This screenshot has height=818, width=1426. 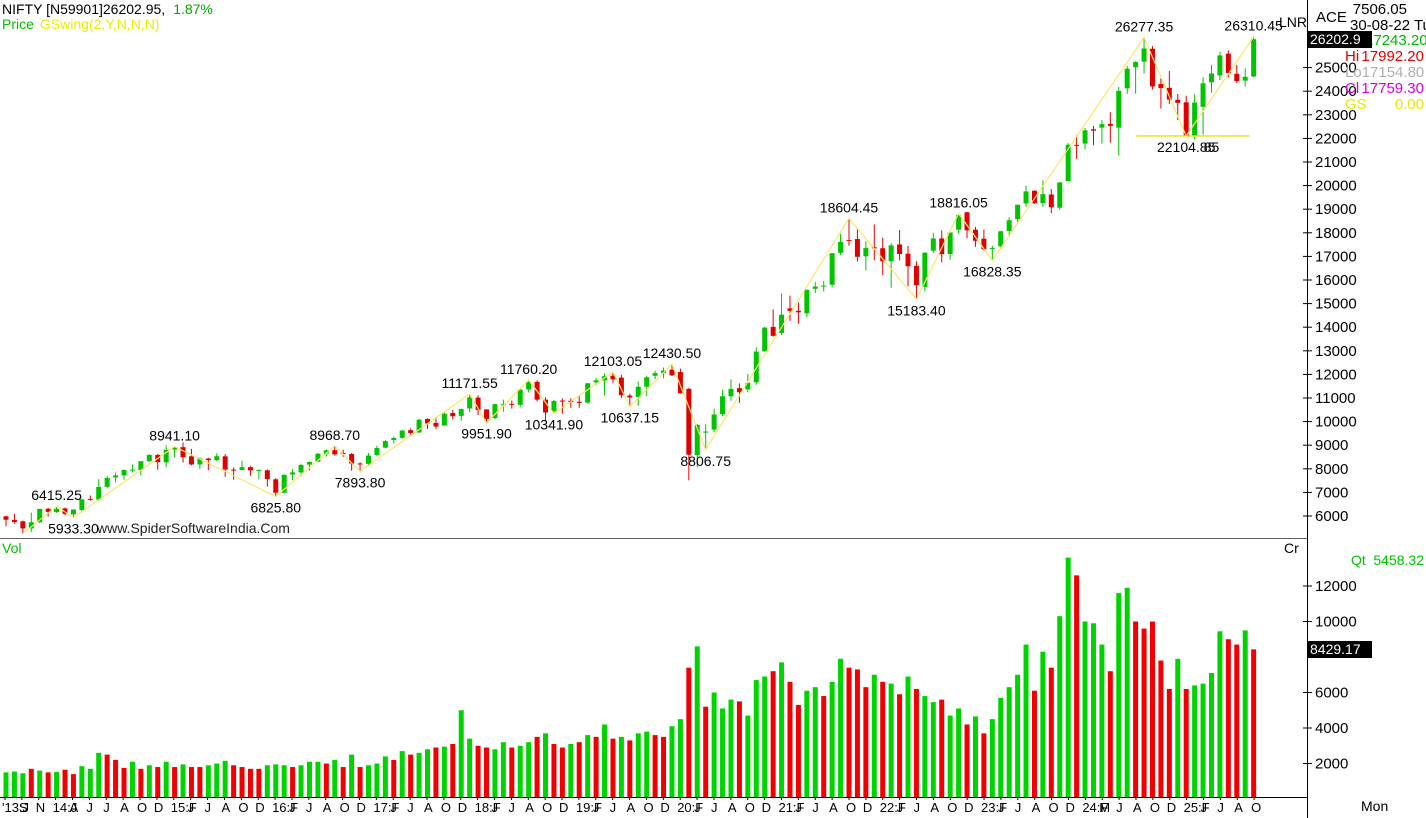 What do you see at coordinates (1393, 72) in the screenshot?
I see `low-value: 17154.80` at bounding box center [1393, 72].